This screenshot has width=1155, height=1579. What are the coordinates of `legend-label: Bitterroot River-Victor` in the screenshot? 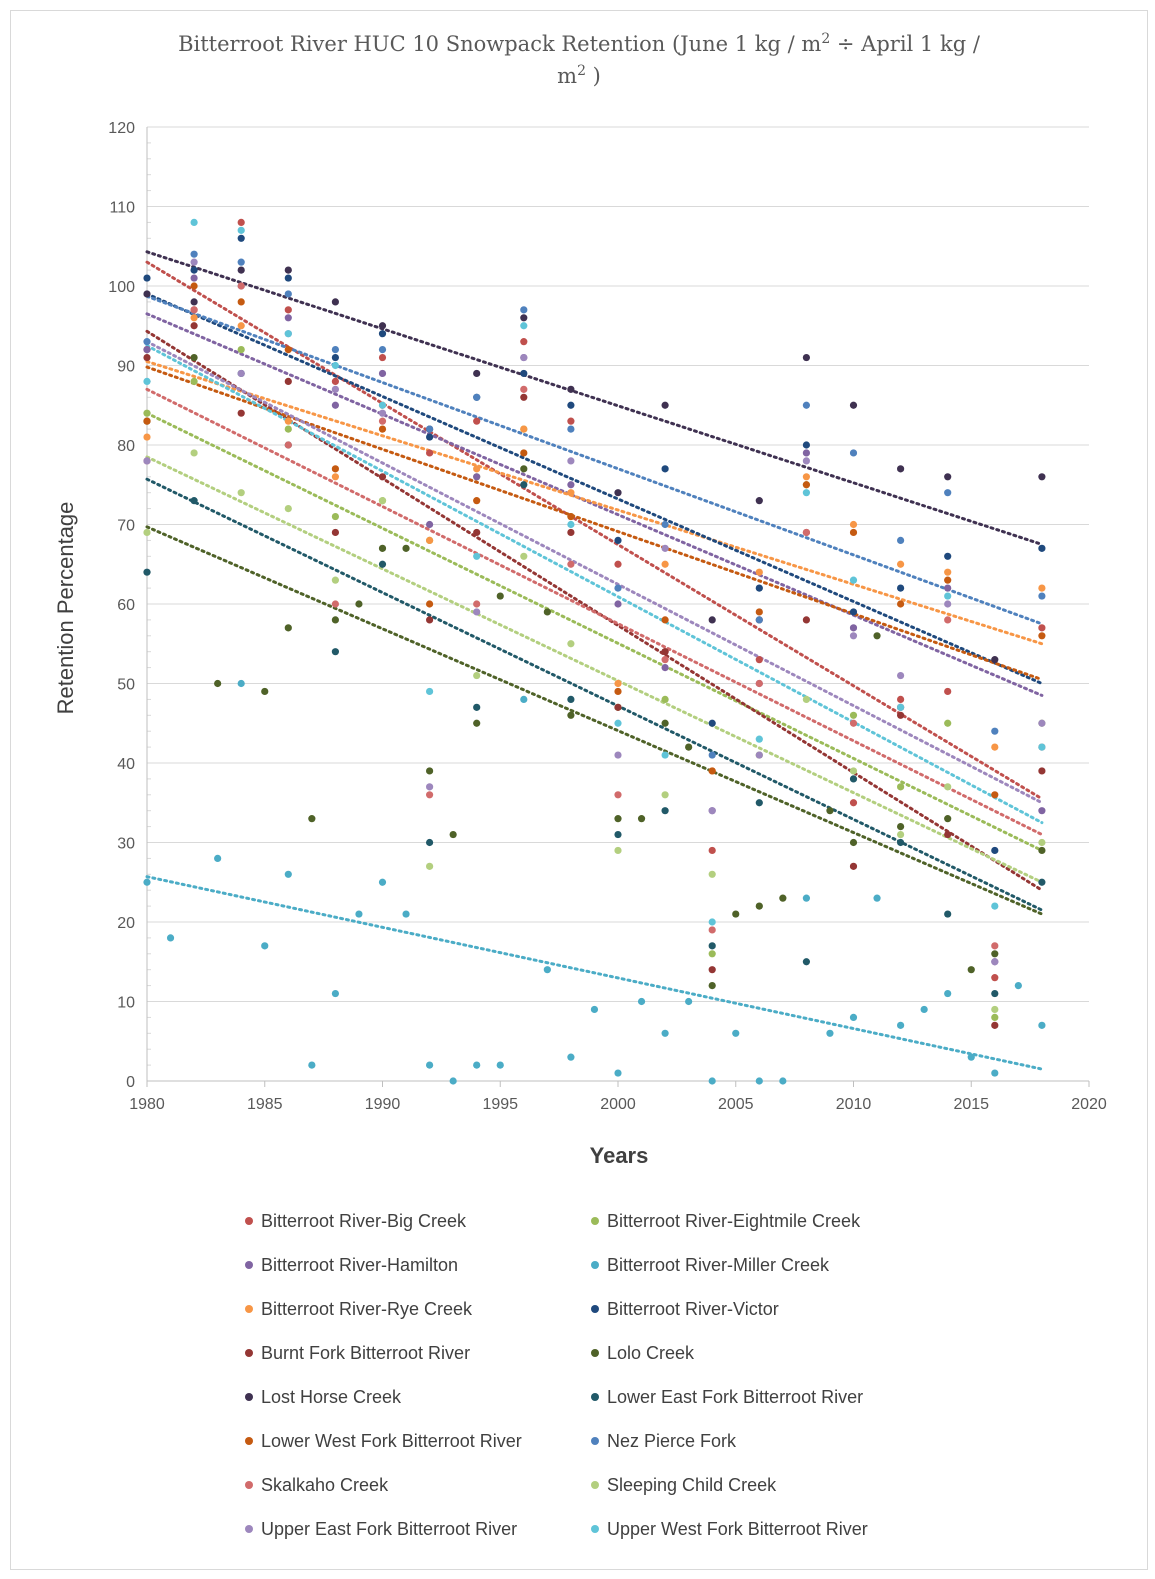 It's located at (693, 1309).